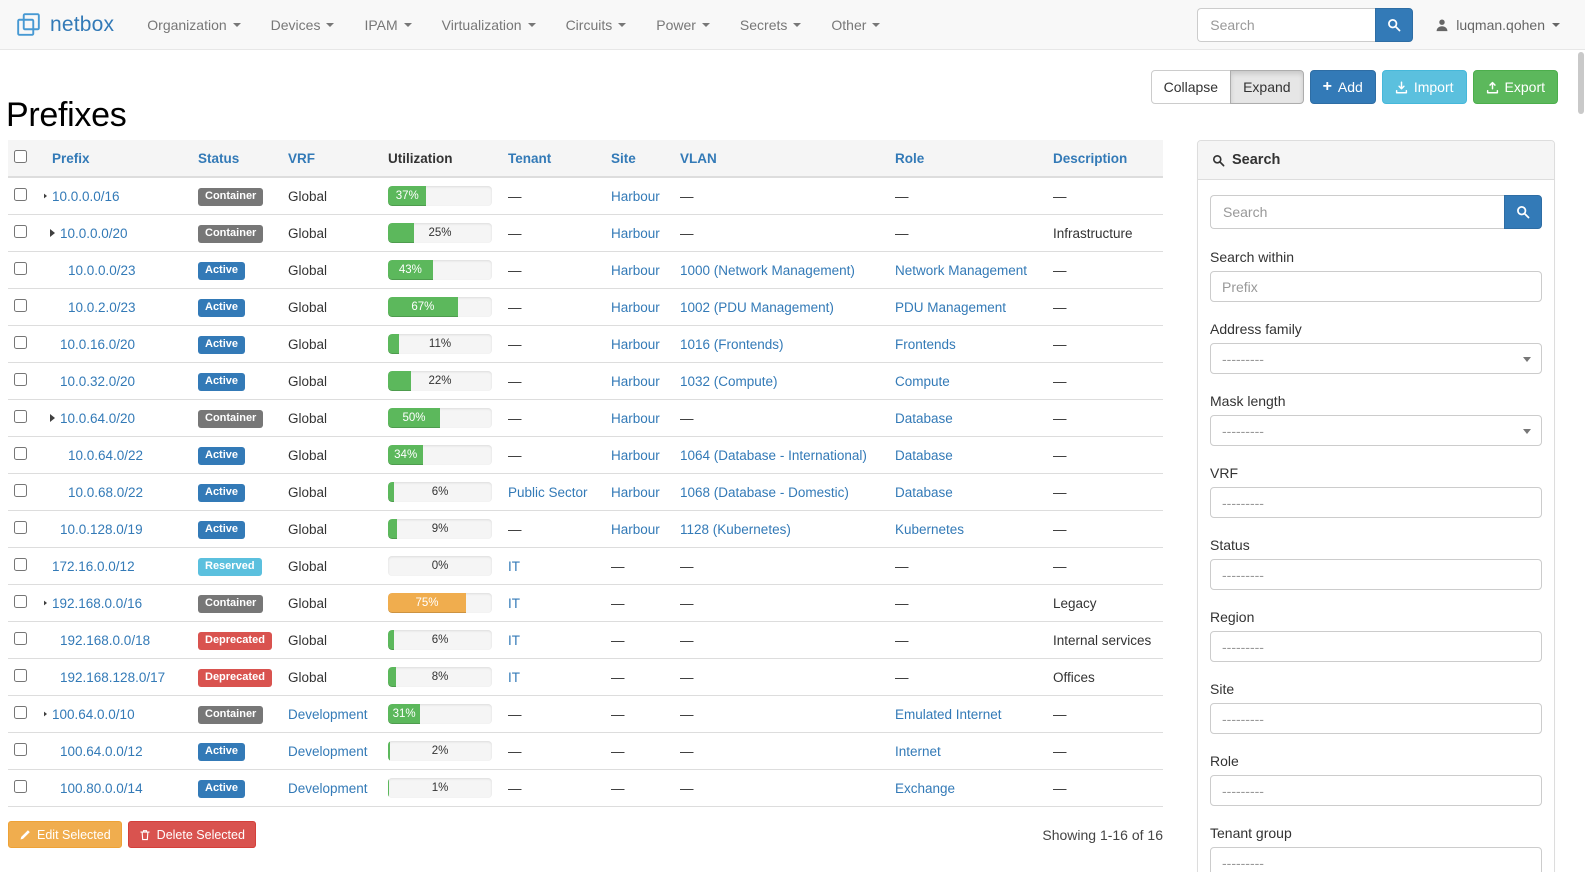 The width and height of the screenshot is (1585, 872). I want to click on prefix-link: 10.0.0.0/23, so click(102, 270).